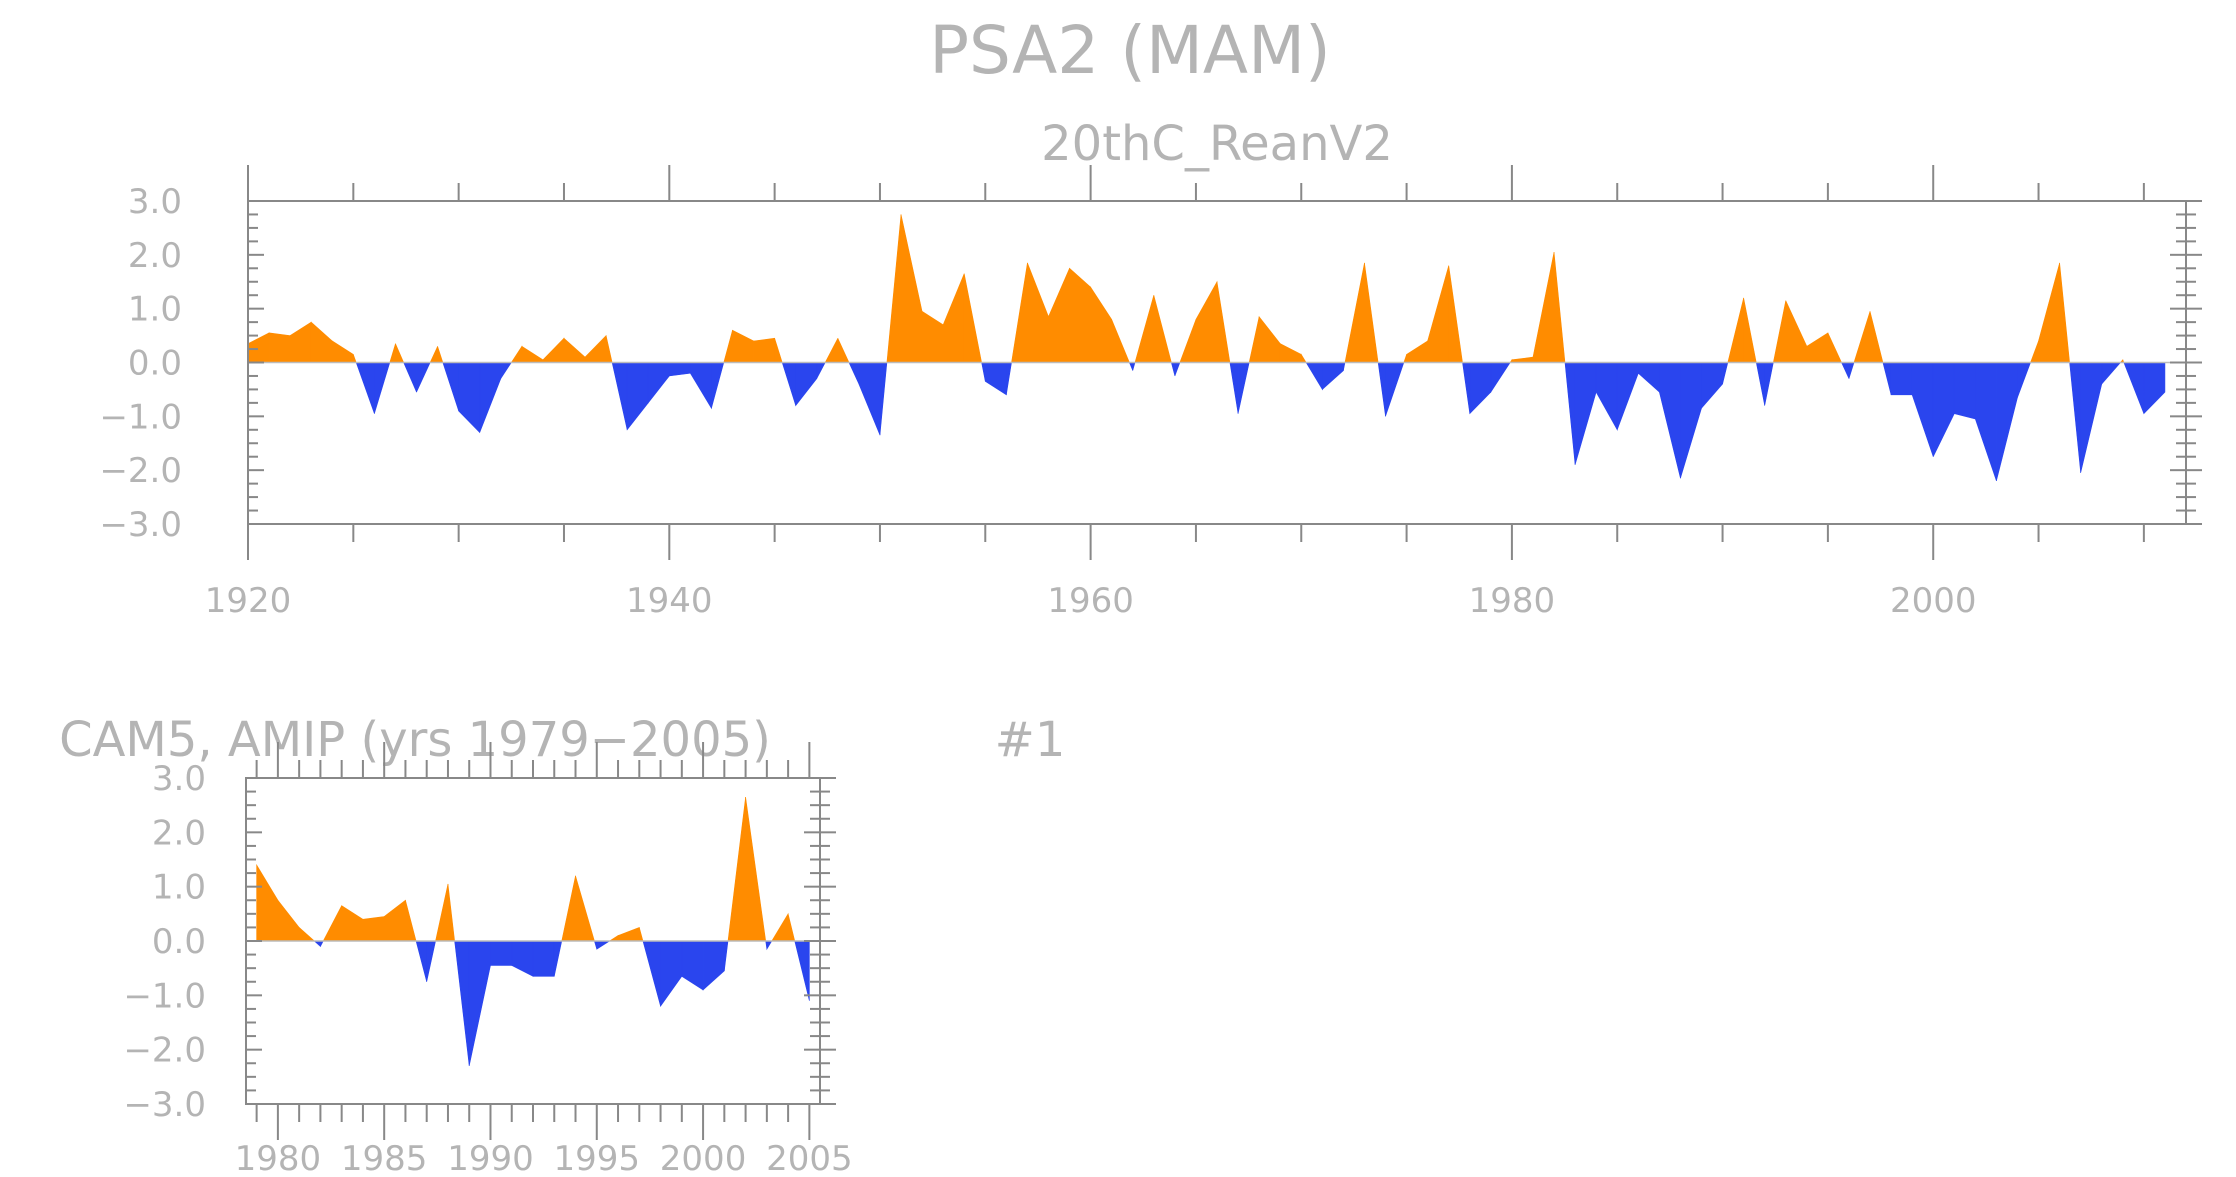 The image size is (2236, 1177). What do you see at coordinates (384, 1158) in the screenshot?
I see `x-tick-label: 1985` at bounding box center [384, 1158].